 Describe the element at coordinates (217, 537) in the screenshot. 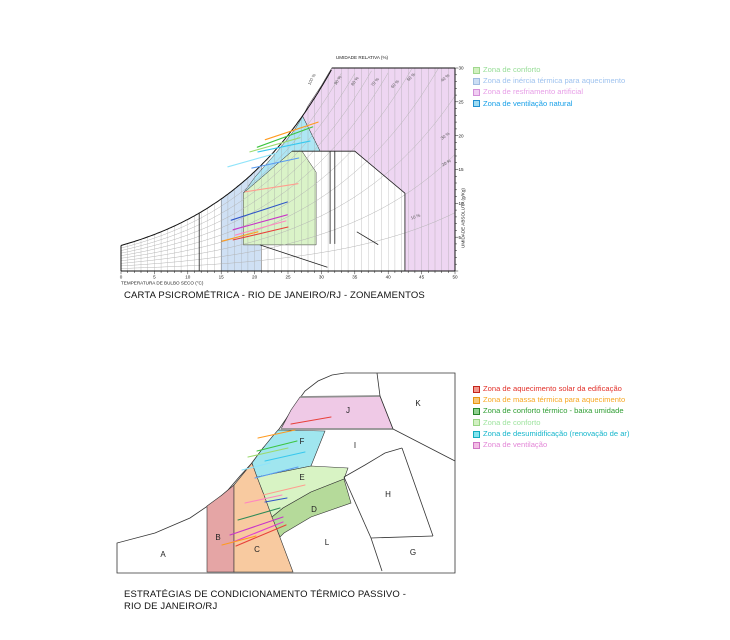

I see `zone-letter-B: B` at that location.